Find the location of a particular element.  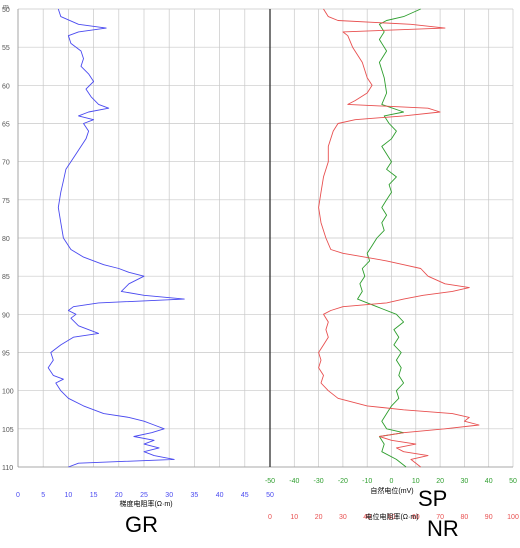

nr-tick-label: 0 is located at coordinates (270, 517).